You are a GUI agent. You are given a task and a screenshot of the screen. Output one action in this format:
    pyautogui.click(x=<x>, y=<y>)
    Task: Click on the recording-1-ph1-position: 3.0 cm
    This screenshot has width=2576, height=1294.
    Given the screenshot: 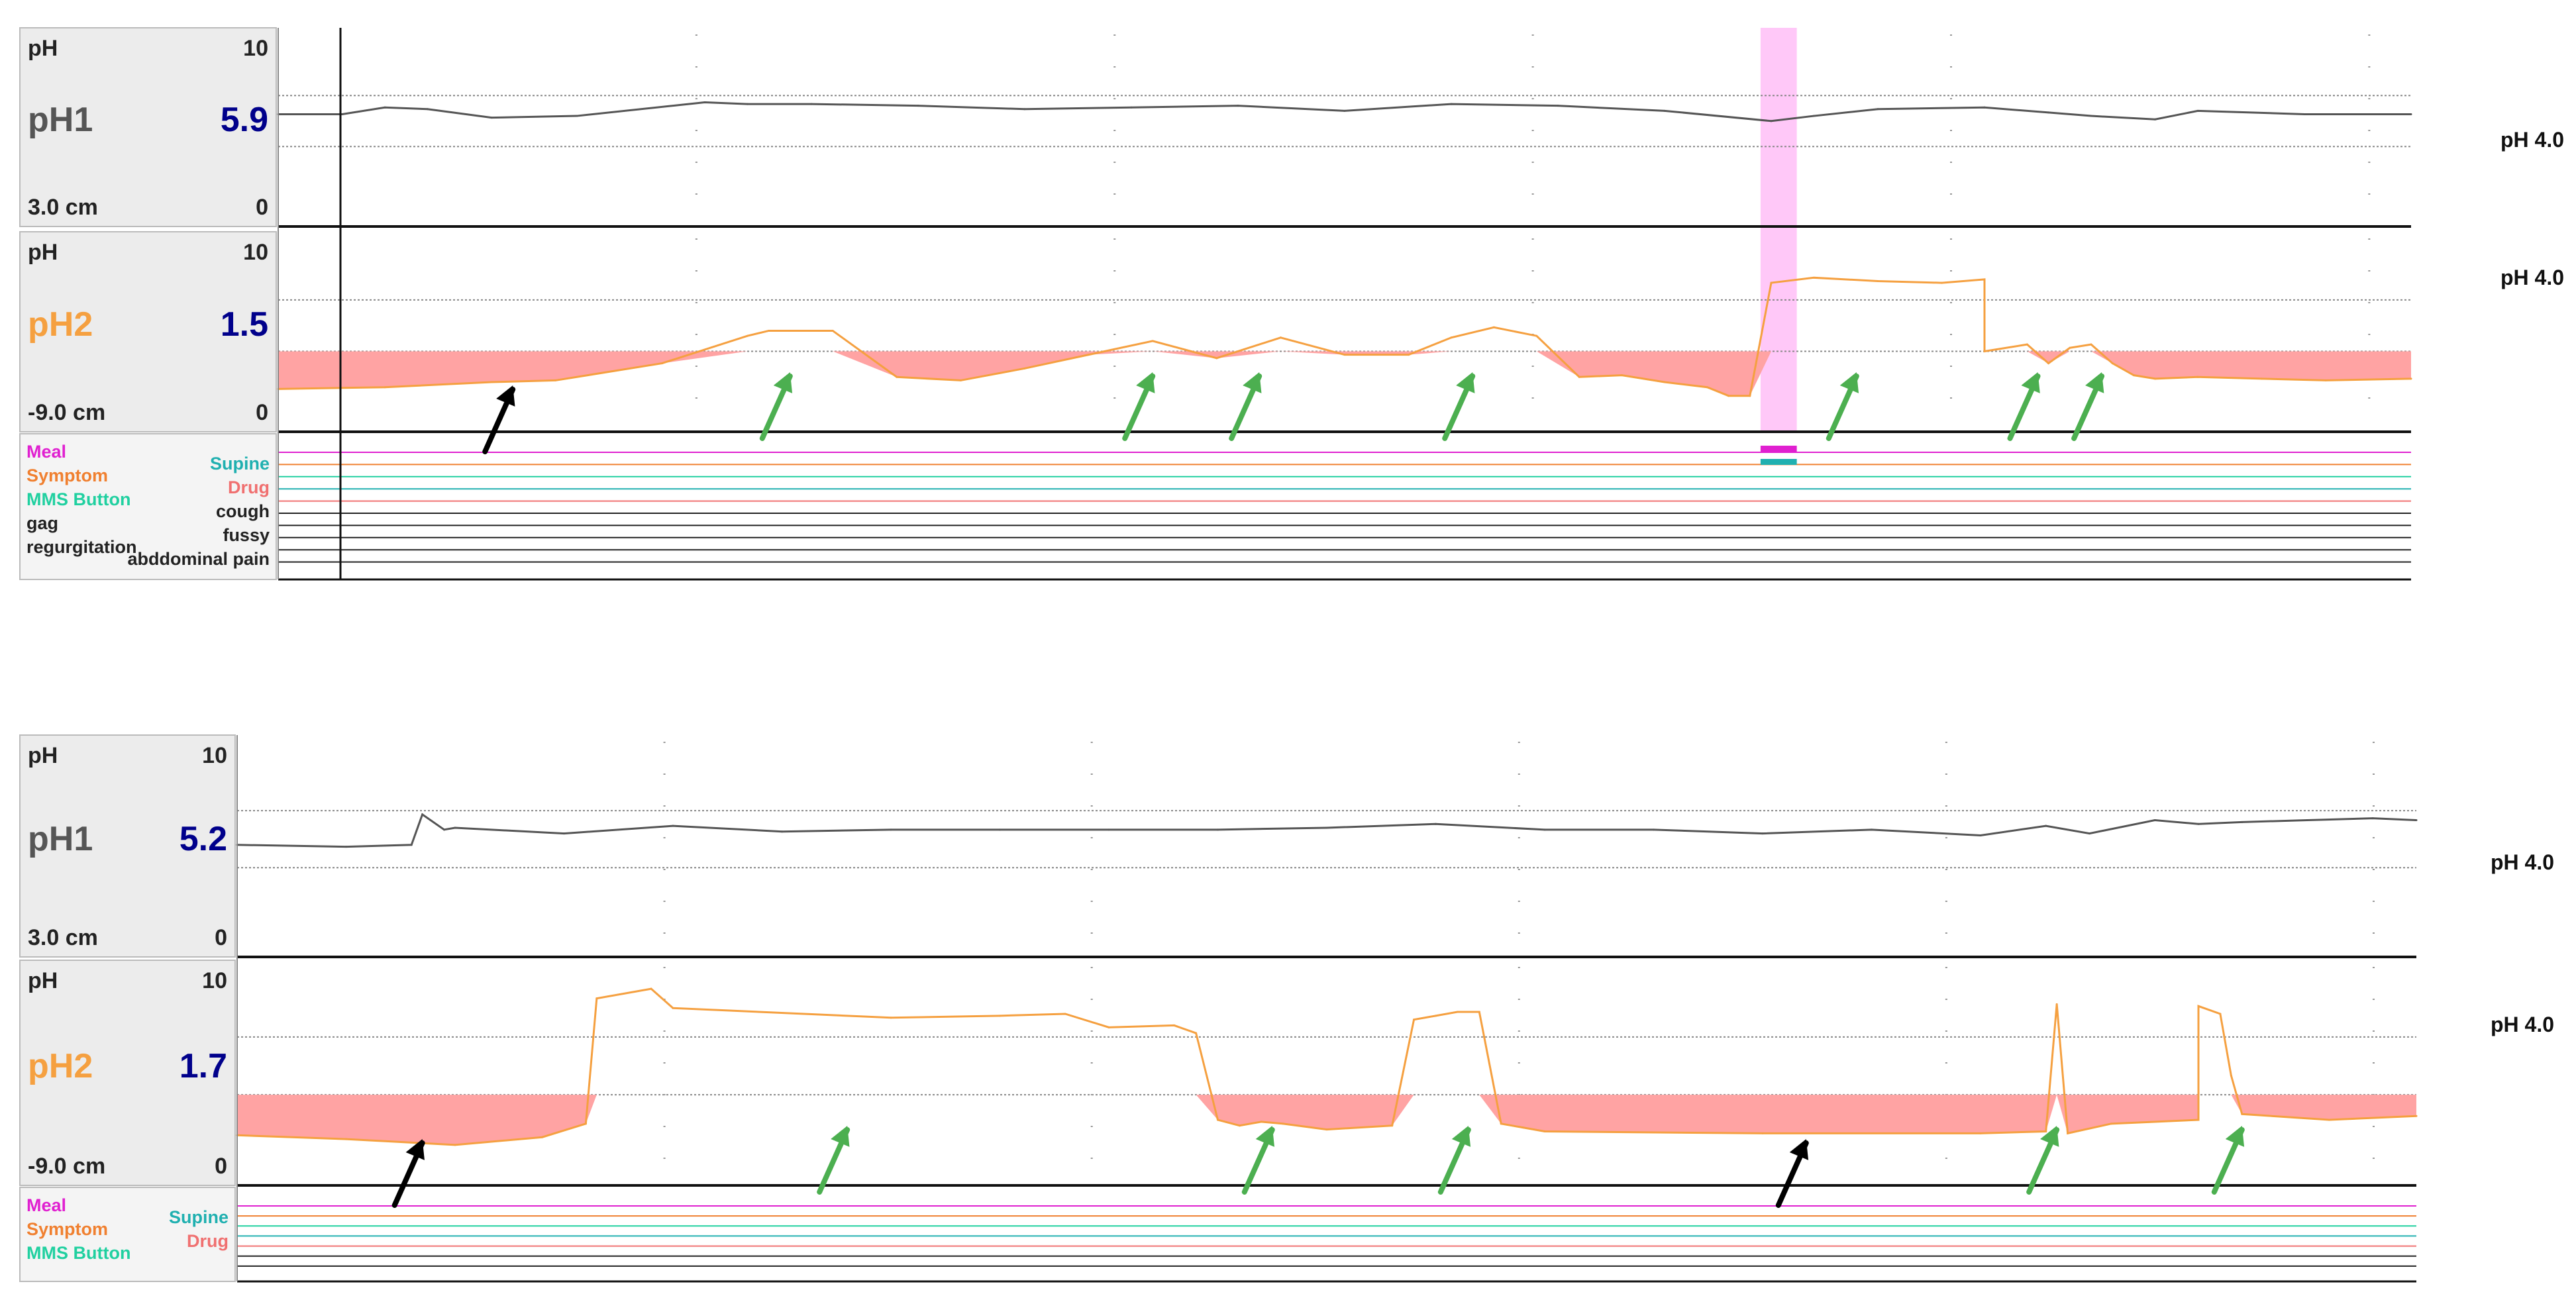 What is the action you would take?
    pyautogui.click(x=63, y=207)
    